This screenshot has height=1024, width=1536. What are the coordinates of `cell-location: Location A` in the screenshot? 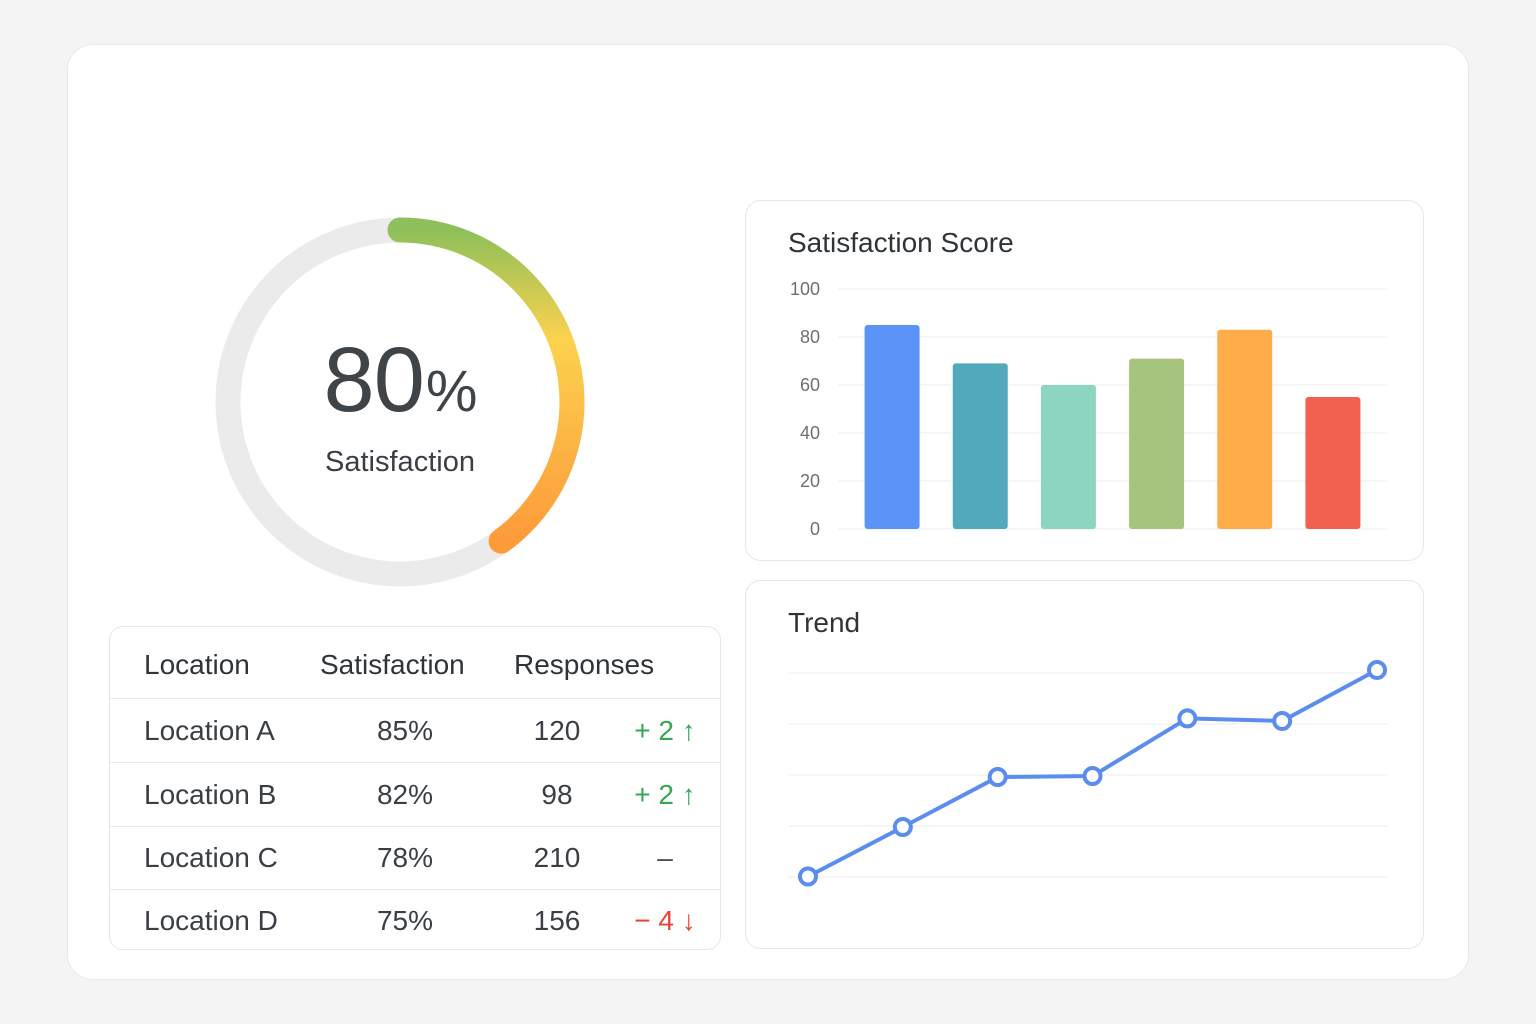 It's located at (209, 730).